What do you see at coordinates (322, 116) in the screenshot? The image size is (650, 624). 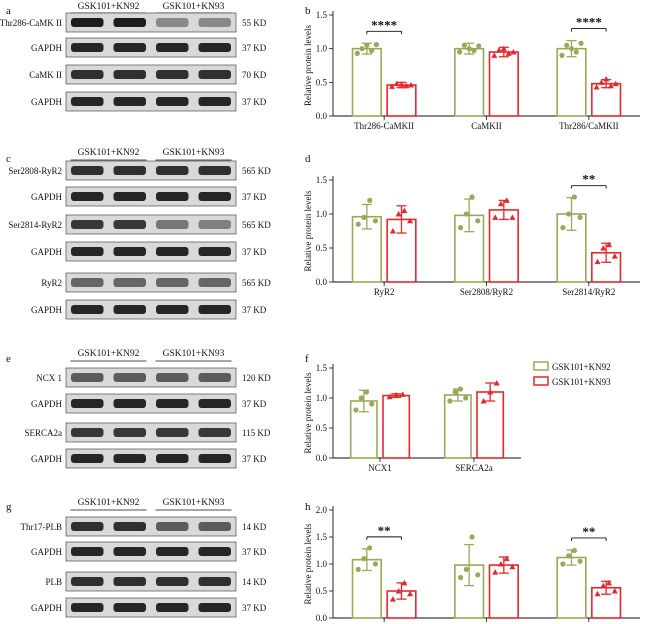 I see `y-tick-label: 0.0` at bounding box center [322, 116].